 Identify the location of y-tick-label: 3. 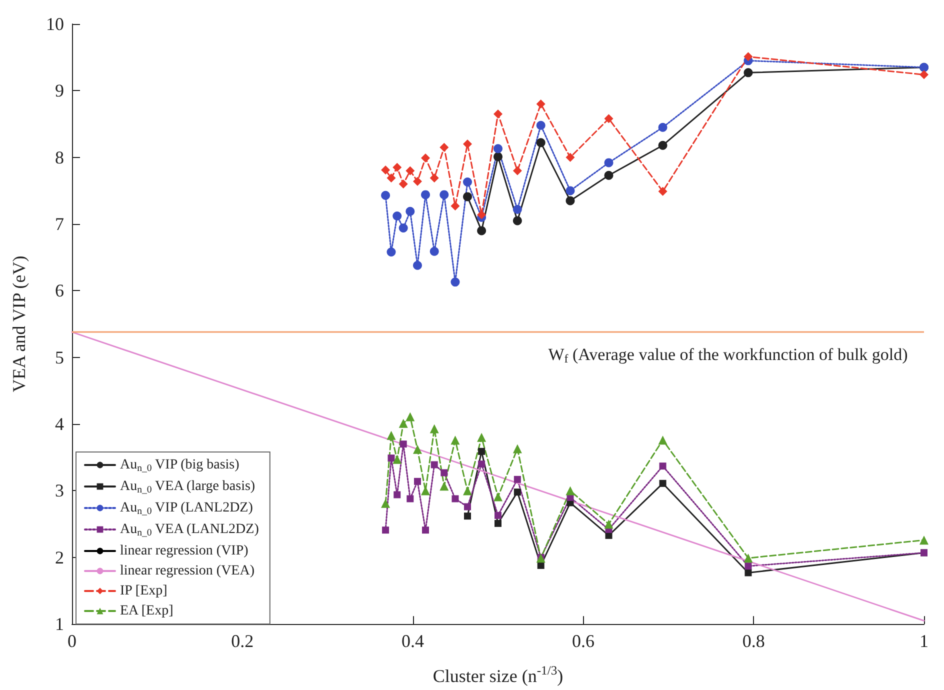
(59, 490).